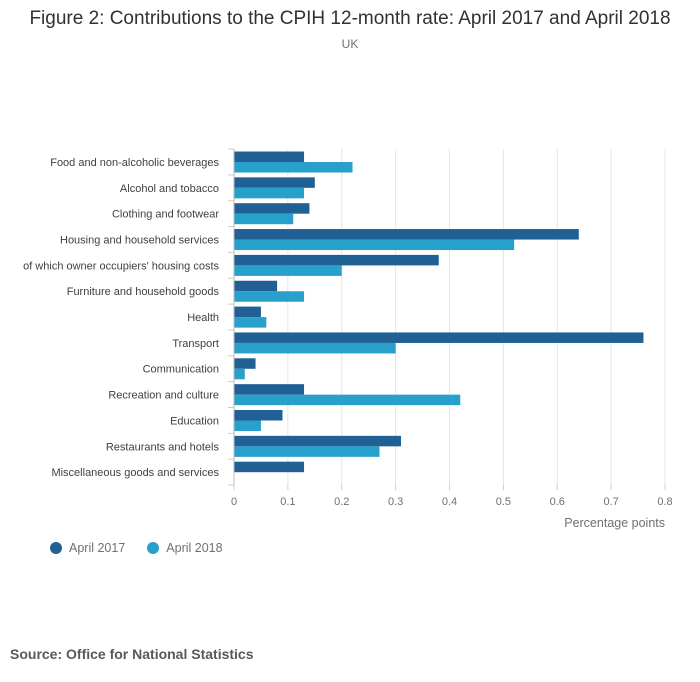  I want to click on y-category-label: Clothing and footwear, so click(165, 215).